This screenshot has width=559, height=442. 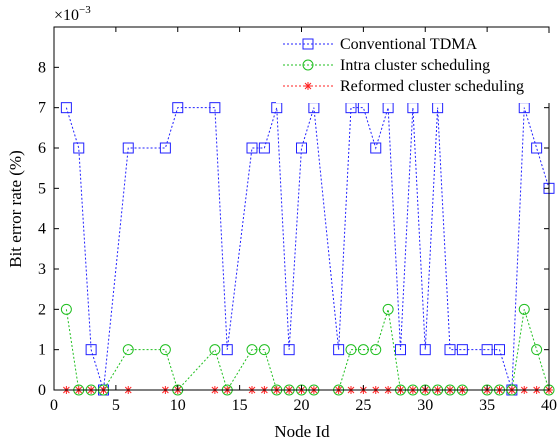 What do you see at coordinates (302, 405) in the screenshot?
I see `x-tick-label: 20` at bounding box center [302, 405].